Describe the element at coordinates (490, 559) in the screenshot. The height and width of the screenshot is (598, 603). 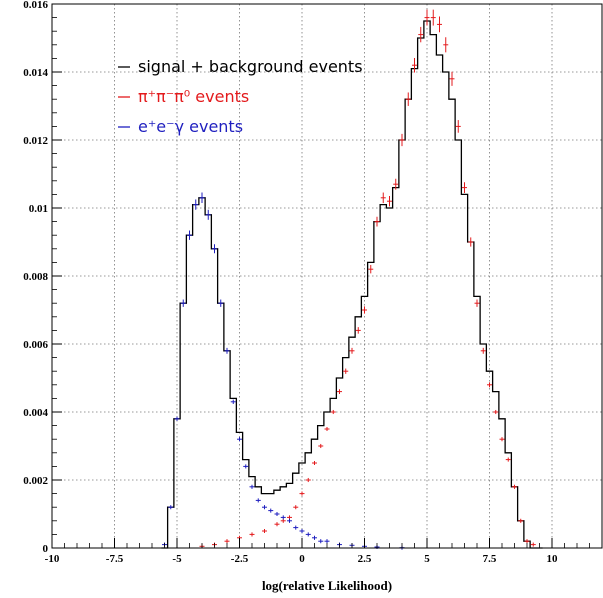
I see `x-tick-label: 7.5` at that location.